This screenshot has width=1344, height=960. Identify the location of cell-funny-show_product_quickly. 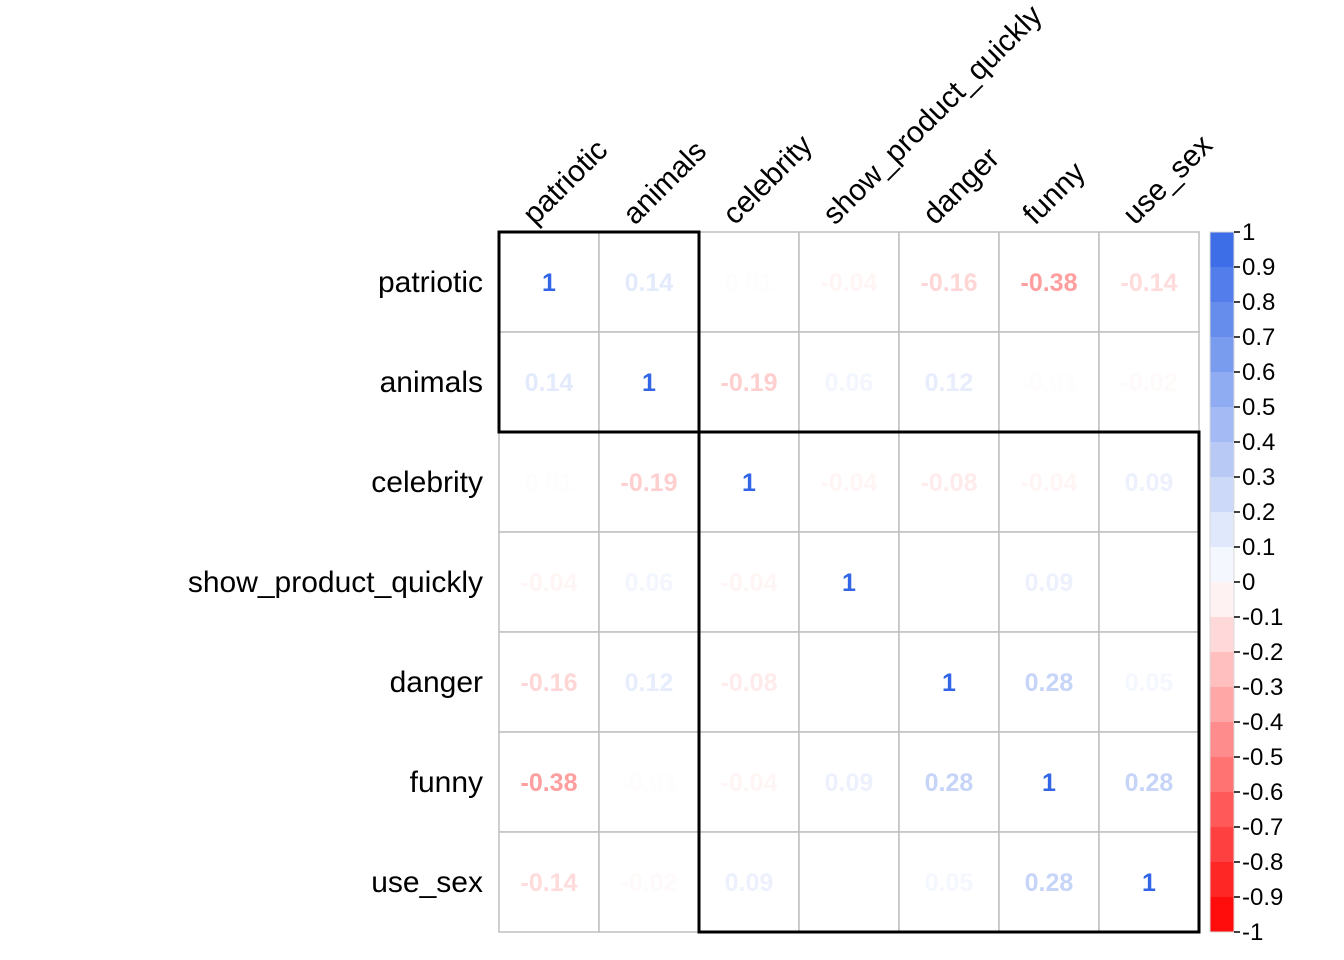
(849, 782).